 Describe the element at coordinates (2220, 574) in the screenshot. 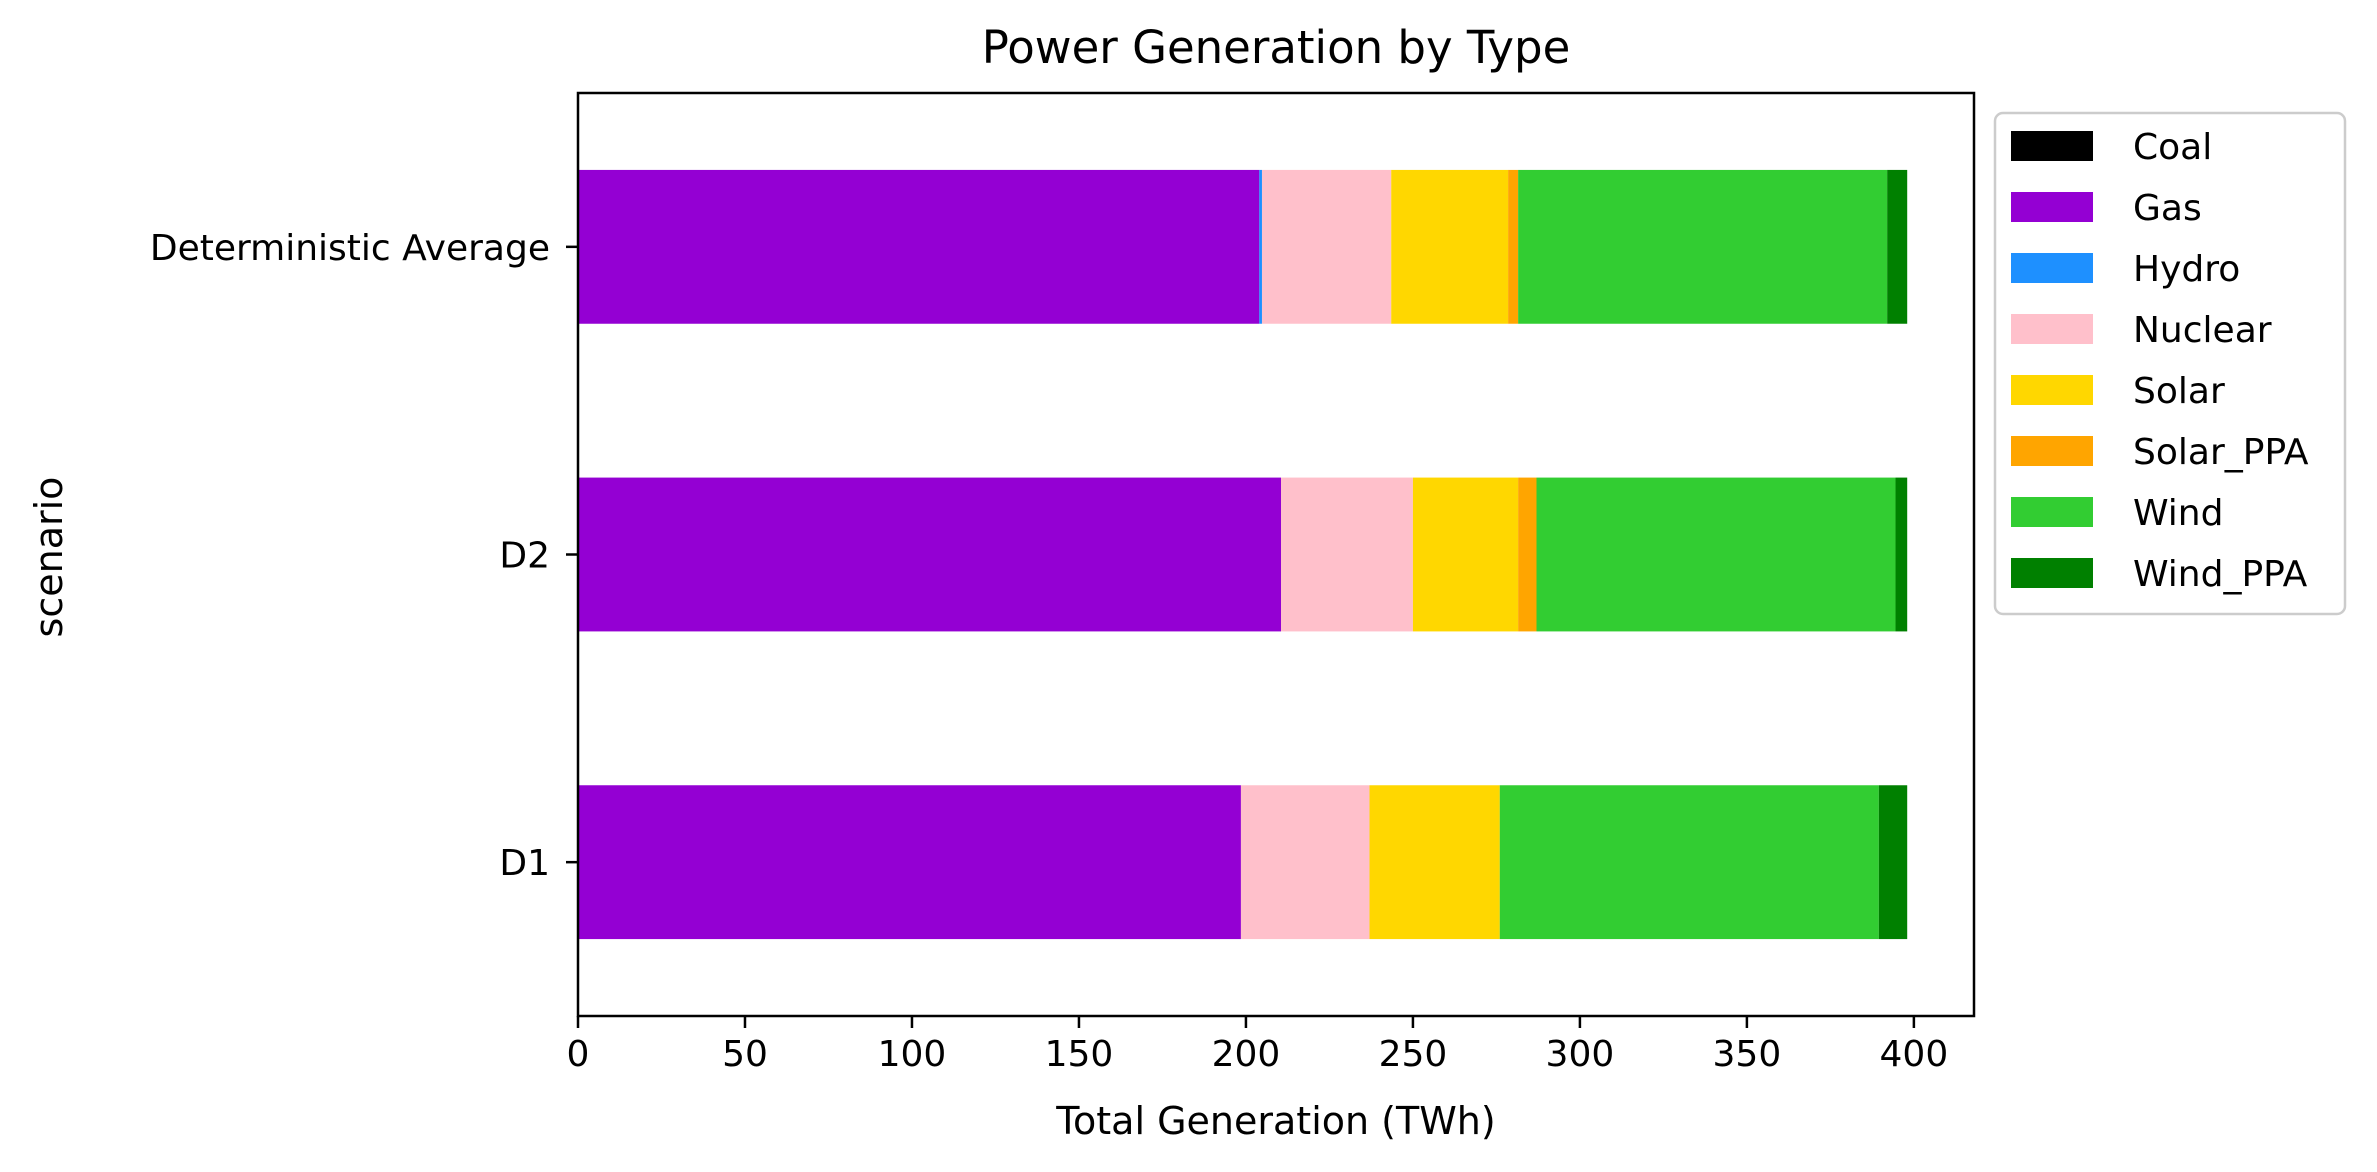

I see `legend-label-wind-ppa: Wind_PPA` at that location.